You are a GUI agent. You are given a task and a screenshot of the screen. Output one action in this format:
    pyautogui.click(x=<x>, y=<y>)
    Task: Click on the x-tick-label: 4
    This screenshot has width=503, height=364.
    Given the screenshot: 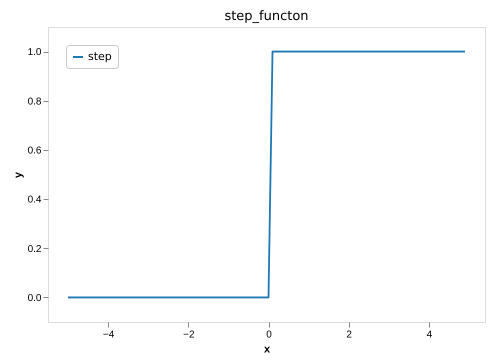 What is the action you would take?
    pyautogui.click(x=429, y=335)
    